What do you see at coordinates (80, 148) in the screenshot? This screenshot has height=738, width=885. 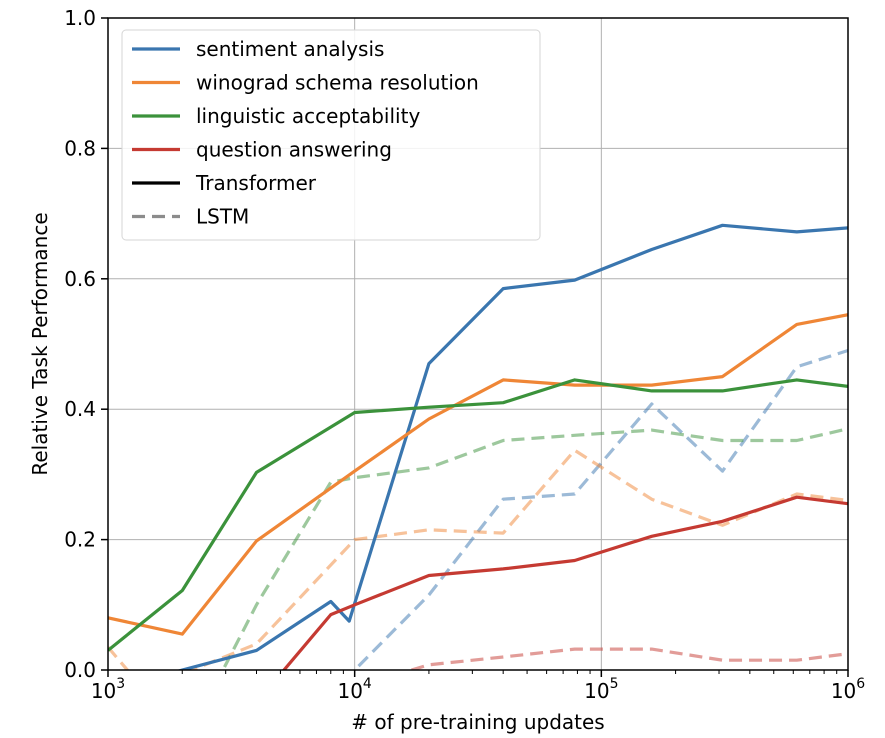 I see `y-tick-label: 0.8` at bounding box center [80, 148].